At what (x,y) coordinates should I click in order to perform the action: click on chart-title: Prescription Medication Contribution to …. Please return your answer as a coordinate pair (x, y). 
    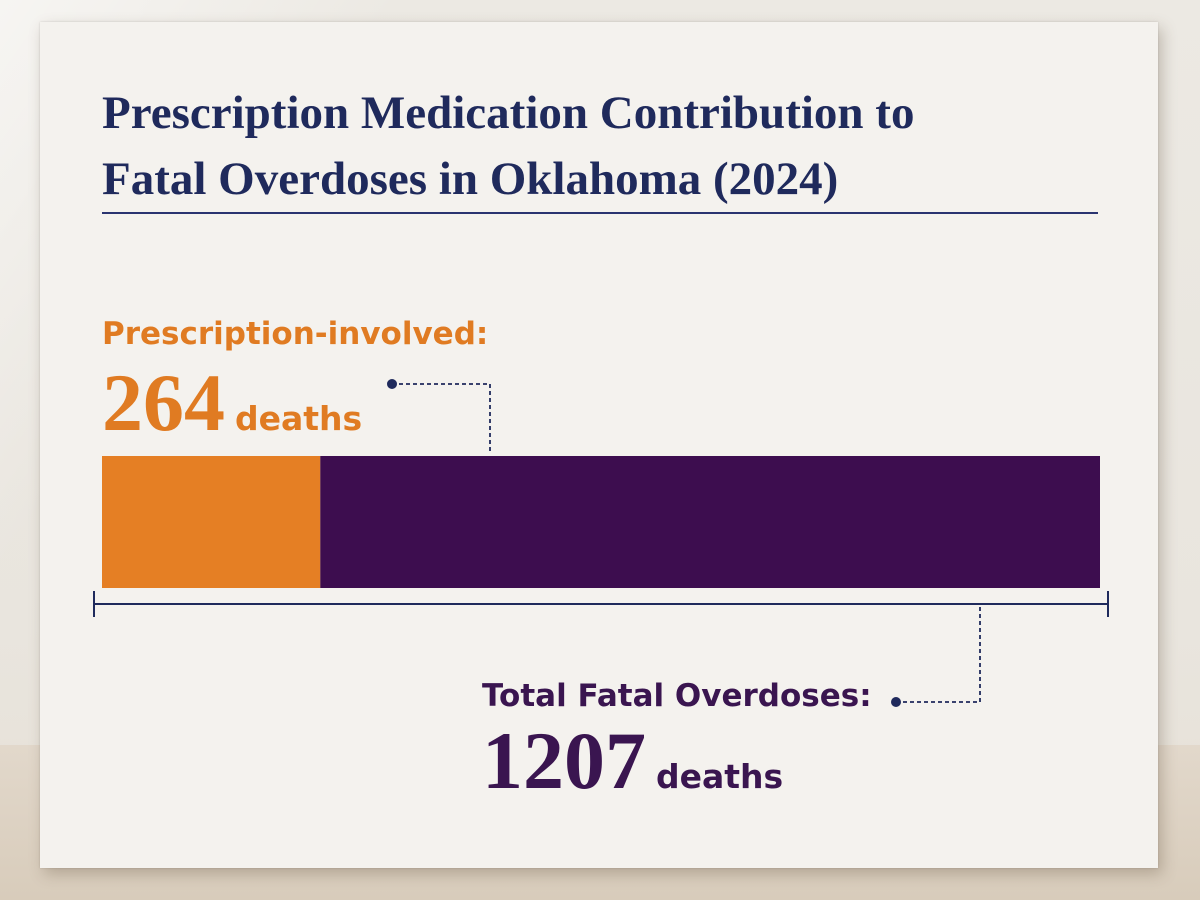
    Looking at the image, I should click on (607, 146).